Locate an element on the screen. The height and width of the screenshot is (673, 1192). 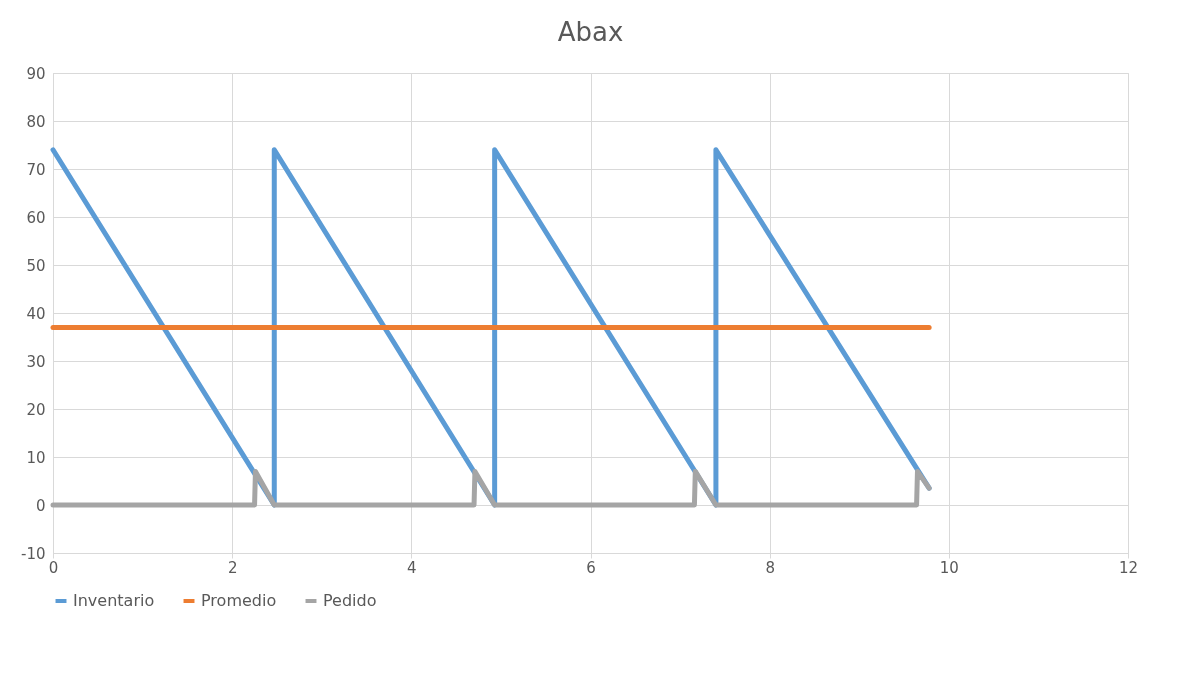
x-tick-label: 0 is located at coordinates (53, 567).